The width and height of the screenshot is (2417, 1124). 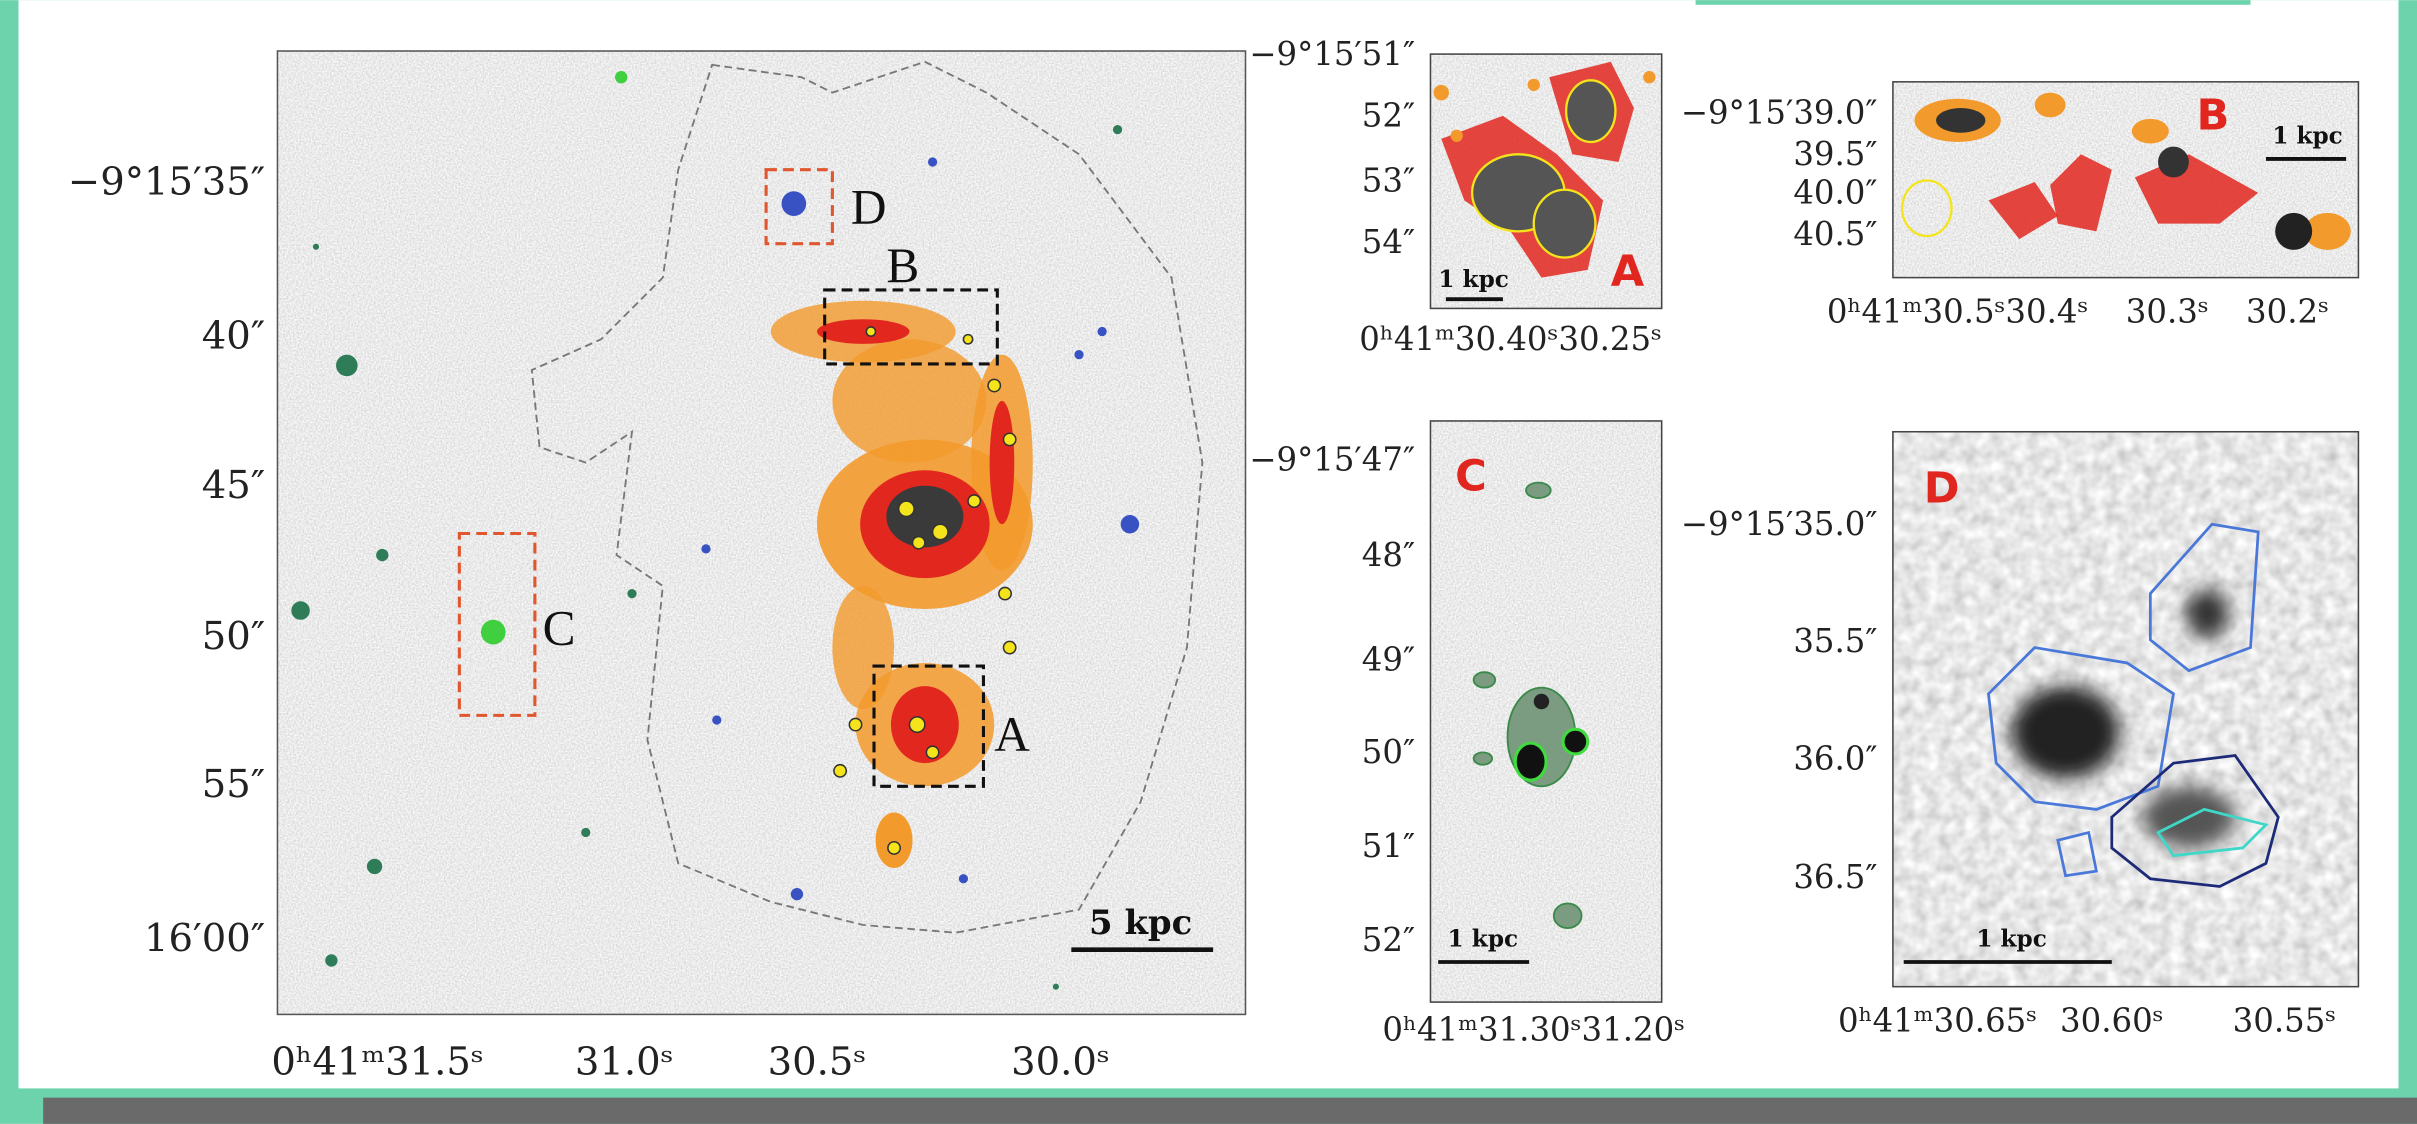 I want to click on panel-letter: A, so click(x=1628, y=271).